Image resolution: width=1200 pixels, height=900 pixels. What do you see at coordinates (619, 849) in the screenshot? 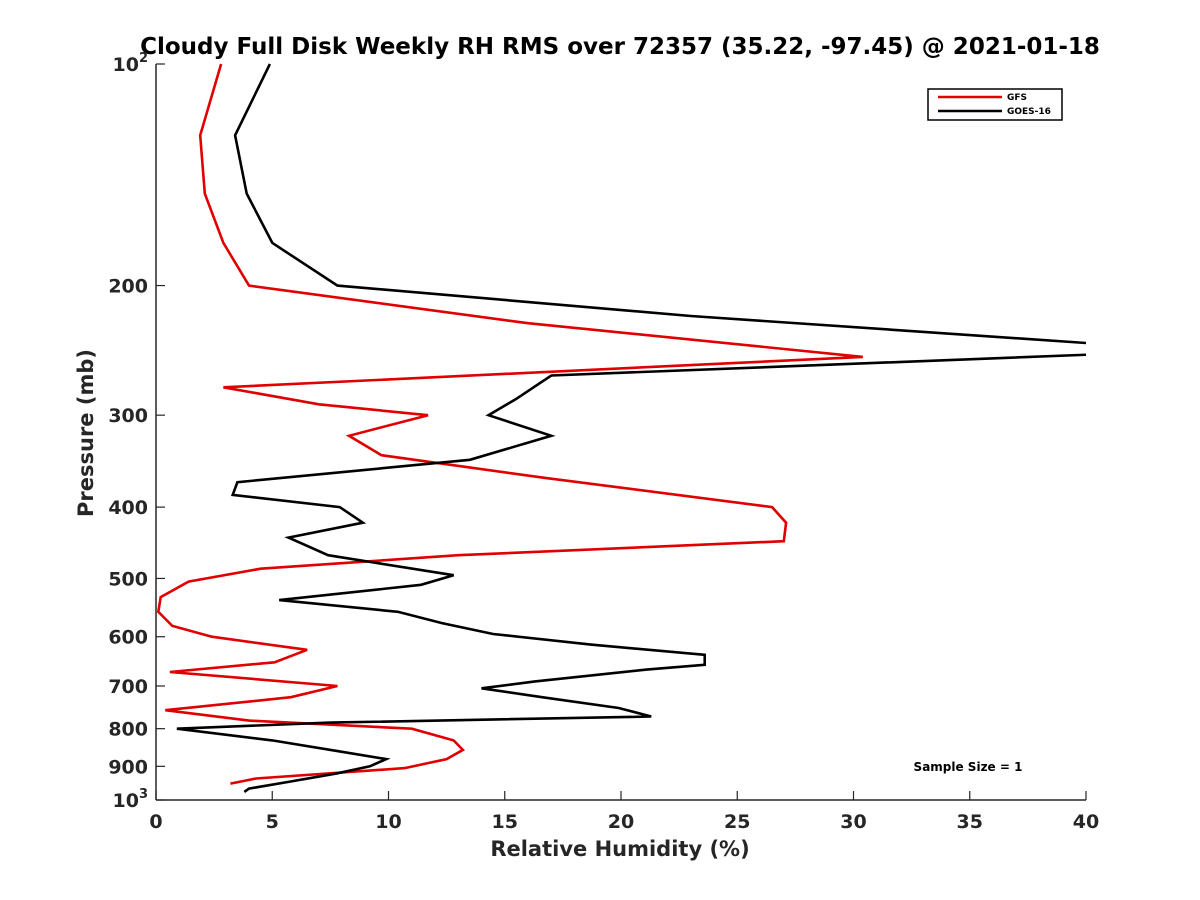
I see `x-axis-label: Relative Humidity (%)` at bounding box center [619, 849].